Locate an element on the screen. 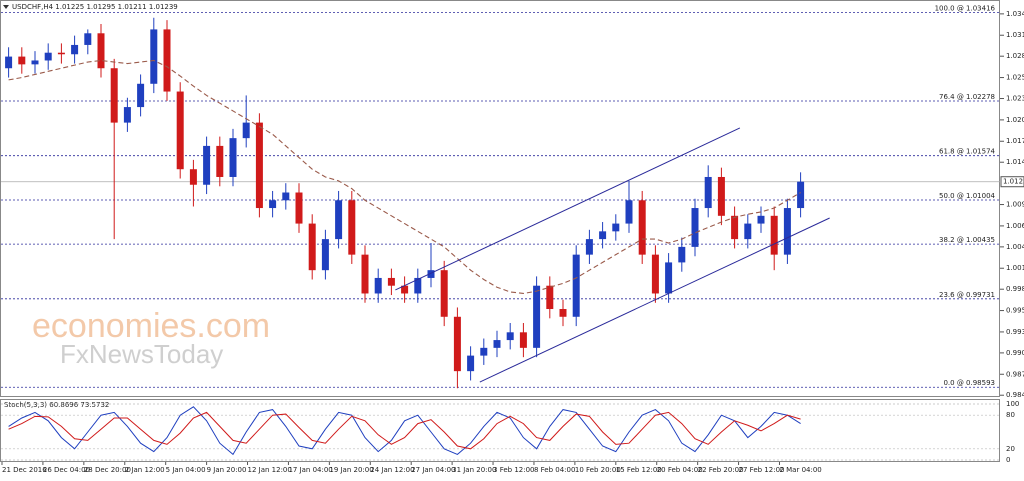 This screenshot has height=481, width=1024. watermark: economies.com is located at coordinates (151, 326).